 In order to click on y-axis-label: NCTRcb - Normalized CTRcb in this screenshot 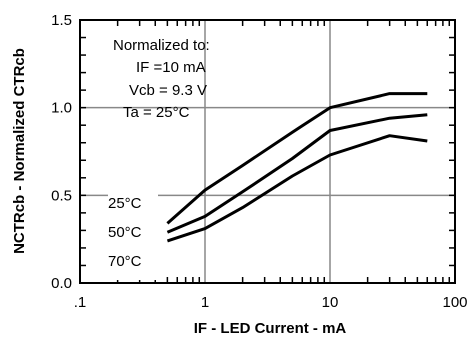, I will do `click(19, 151)`.